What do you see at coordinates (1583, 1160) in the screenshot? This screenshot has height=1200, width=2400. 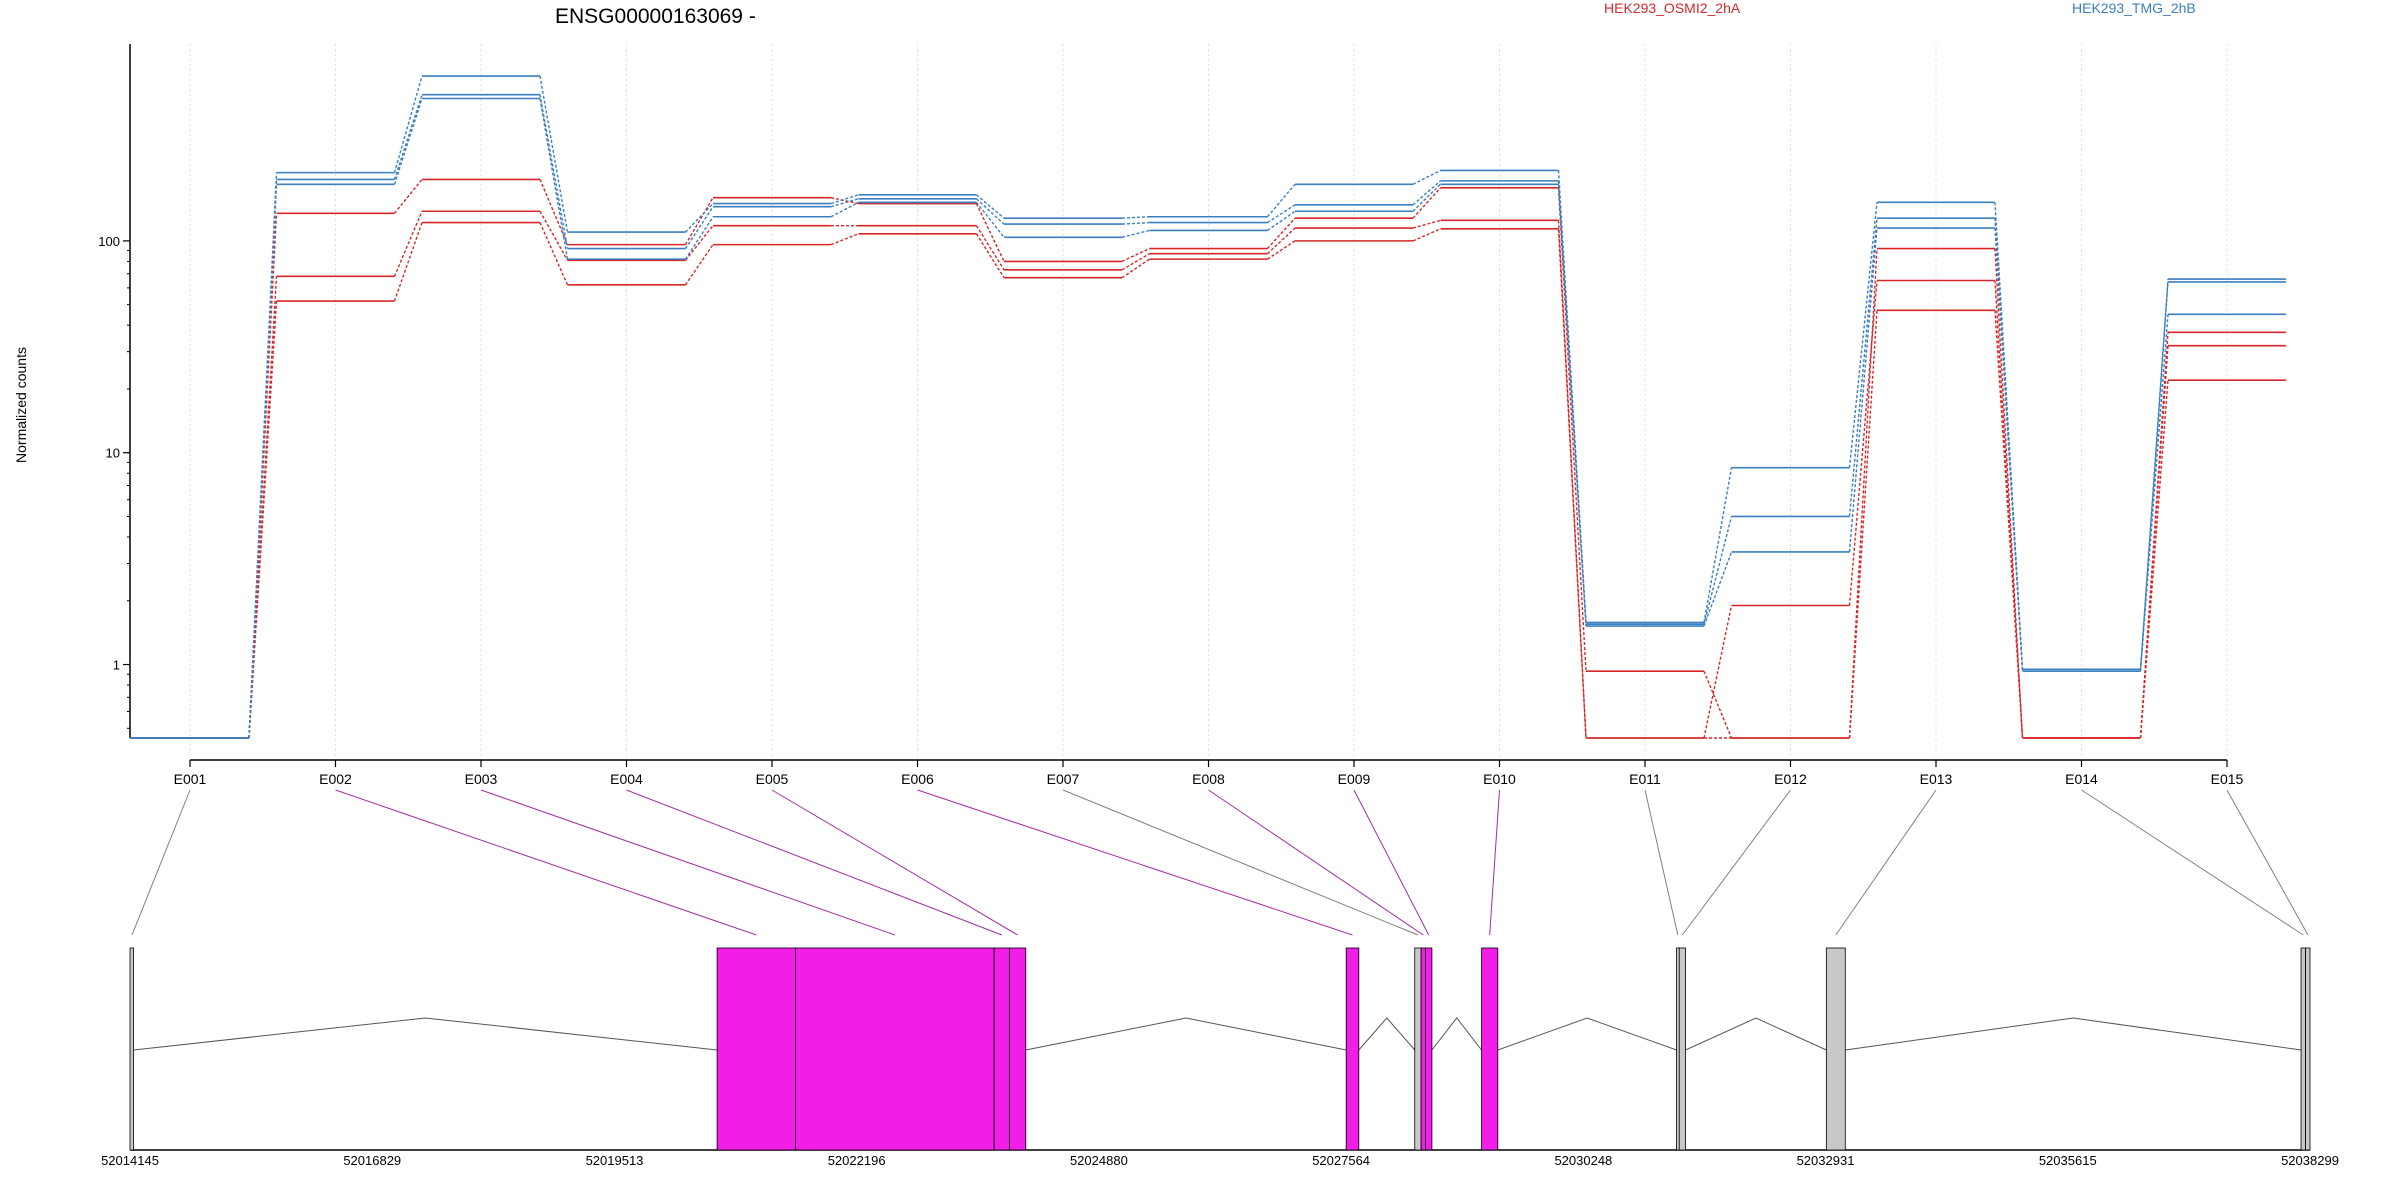 I see `coordinate-tick-label: 52030248` at bounding box center [1583, 1160].